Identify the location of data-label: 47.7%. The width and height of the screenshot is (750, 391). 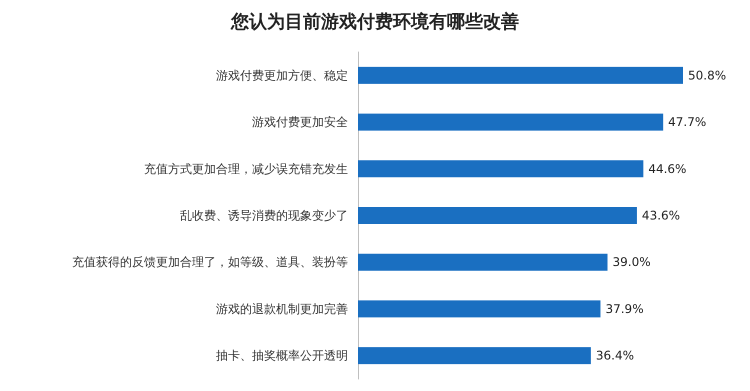
(687, 122).